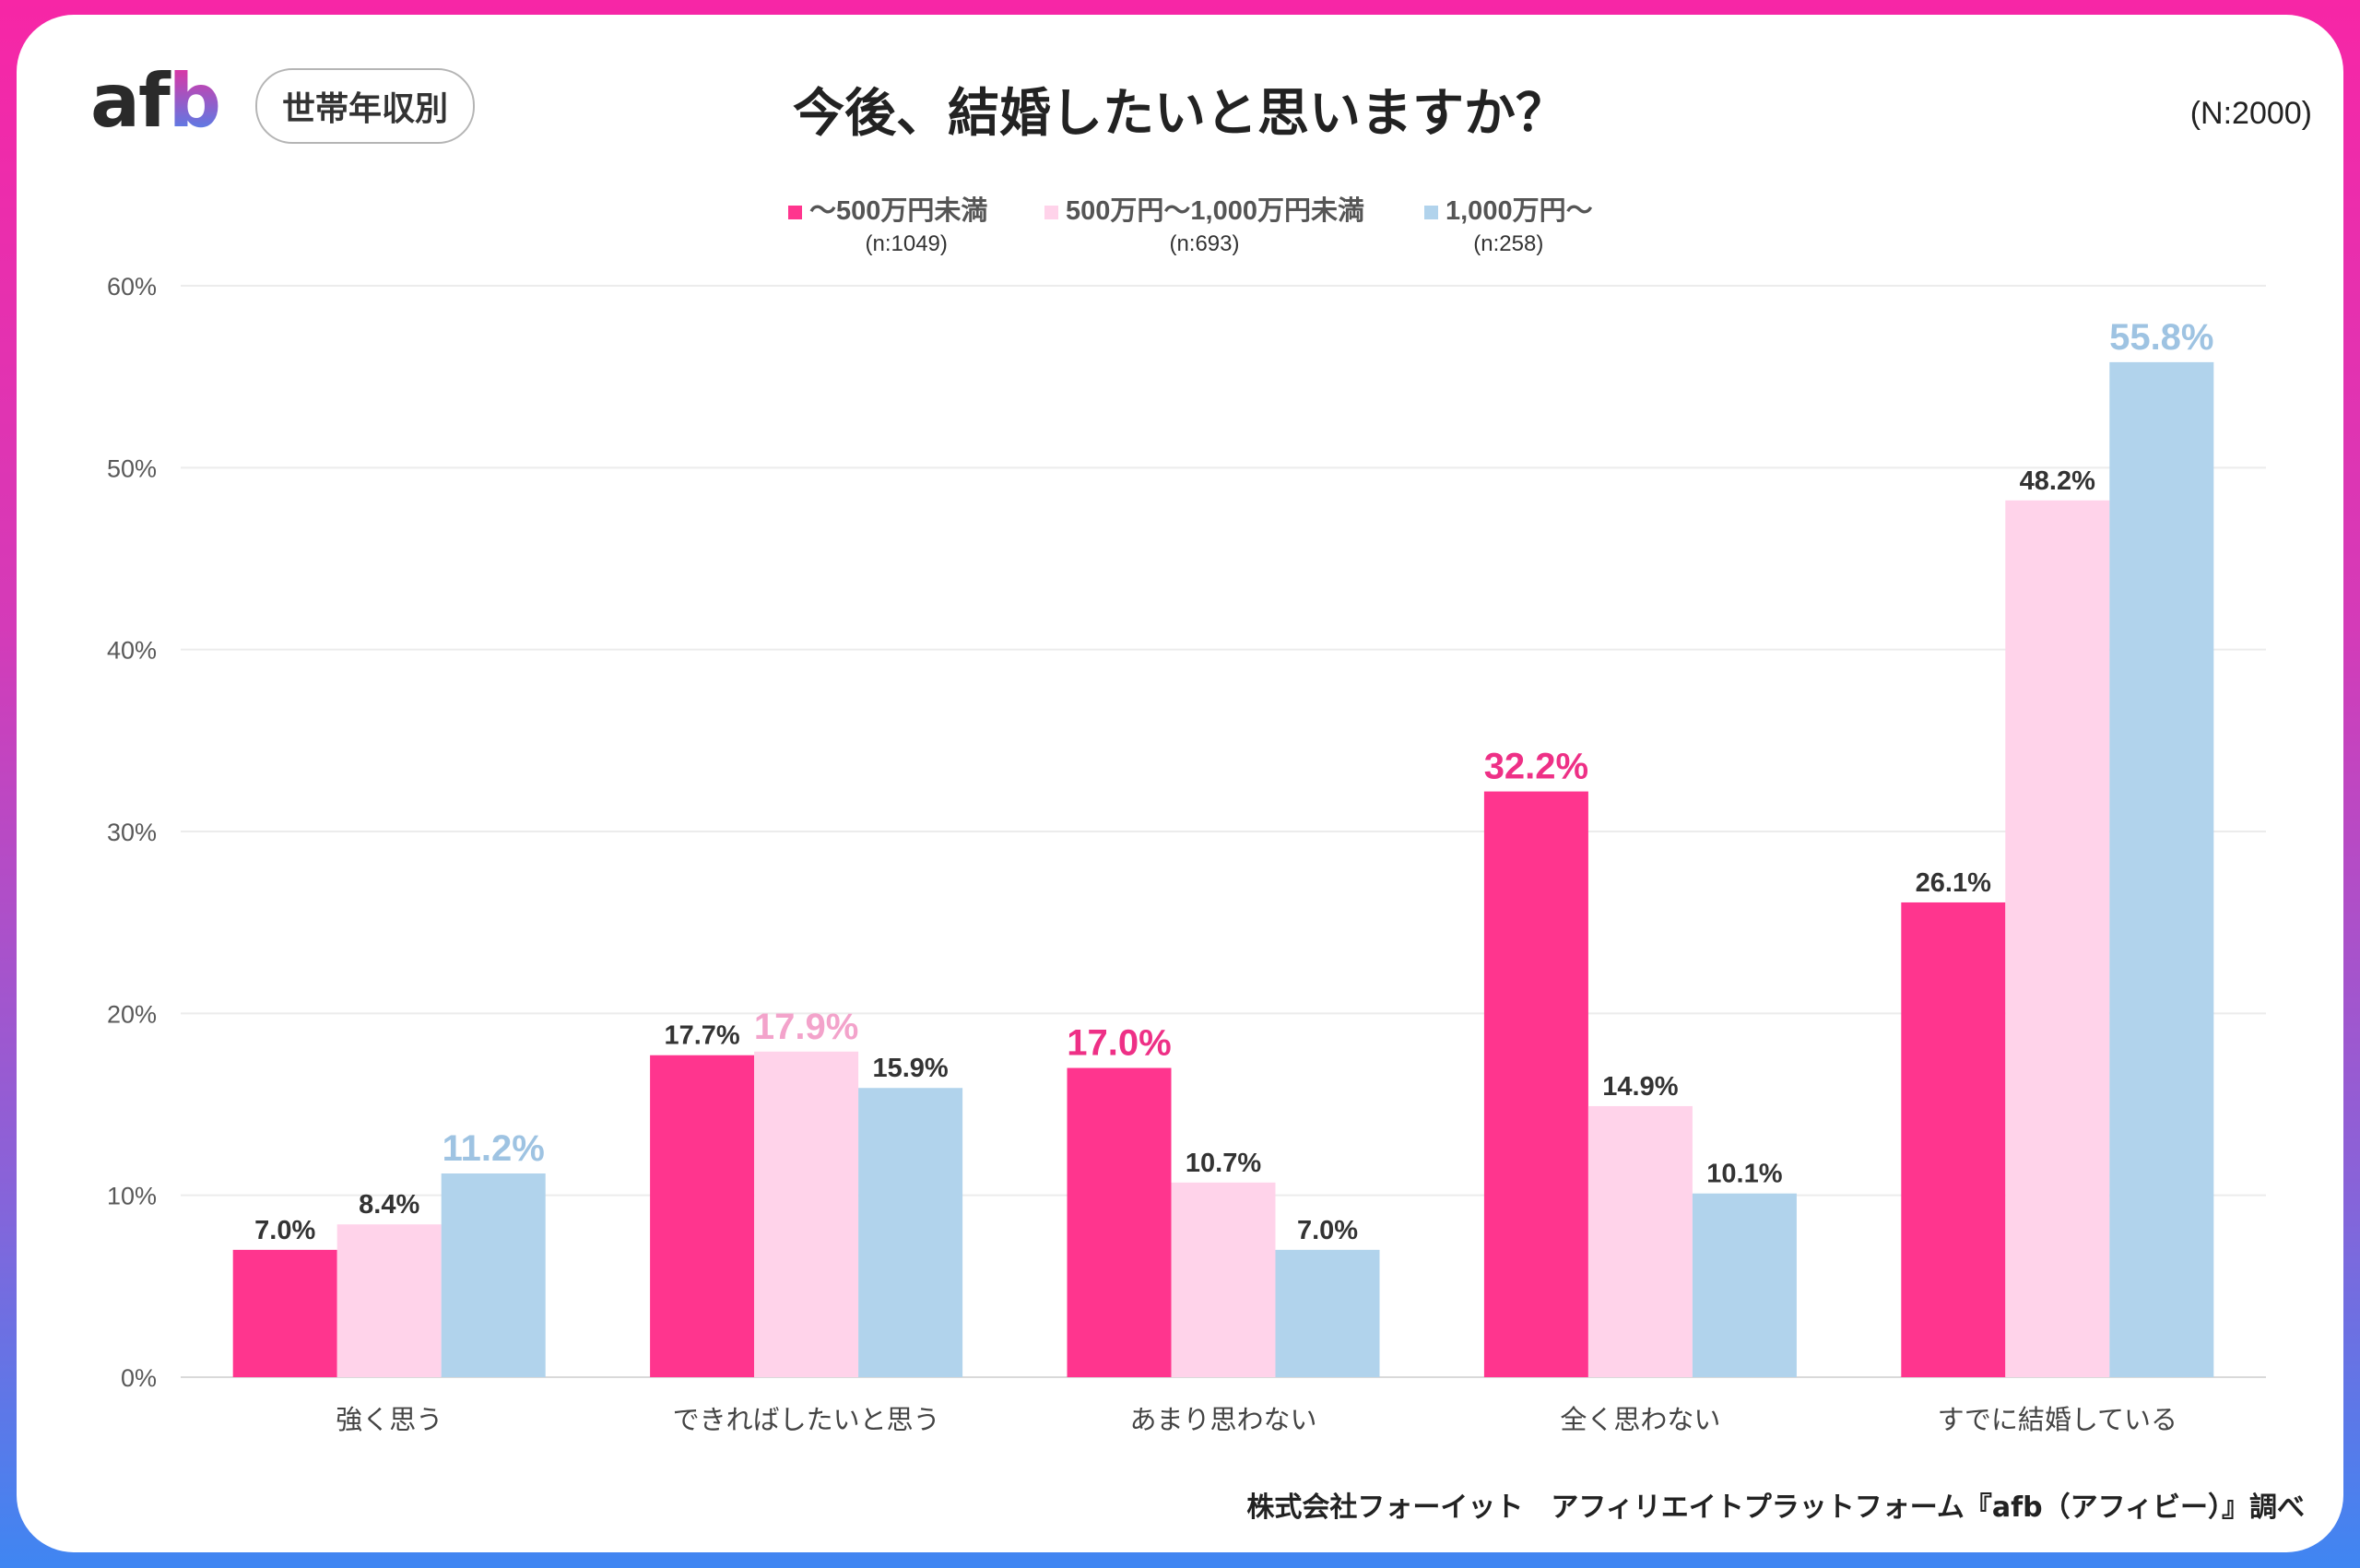 This screenshot has width=2360, height=1568. What do you see at coordinates (1223, 1163) in the screenshot?
I see `data-label: 10.7%` at bounding box center [1223, 1163].